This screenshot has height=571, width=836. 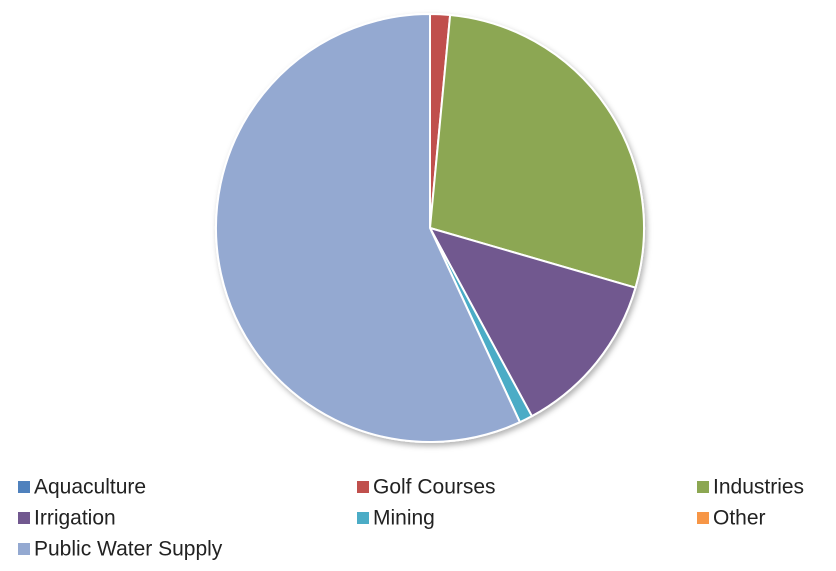 I want to click on legend-label: Mining, so click(x=404, y=518).